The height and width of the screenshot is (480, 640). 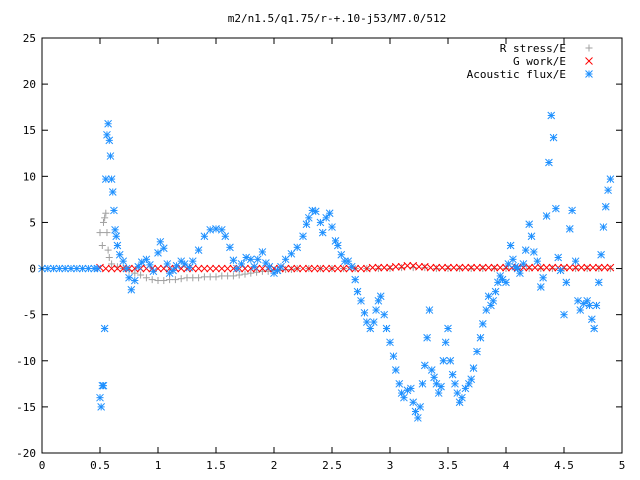 What do you see at coordinates (26, 407) in the screenshot?
I see `y-tick-label: -15` at bounding box center [26, 407].